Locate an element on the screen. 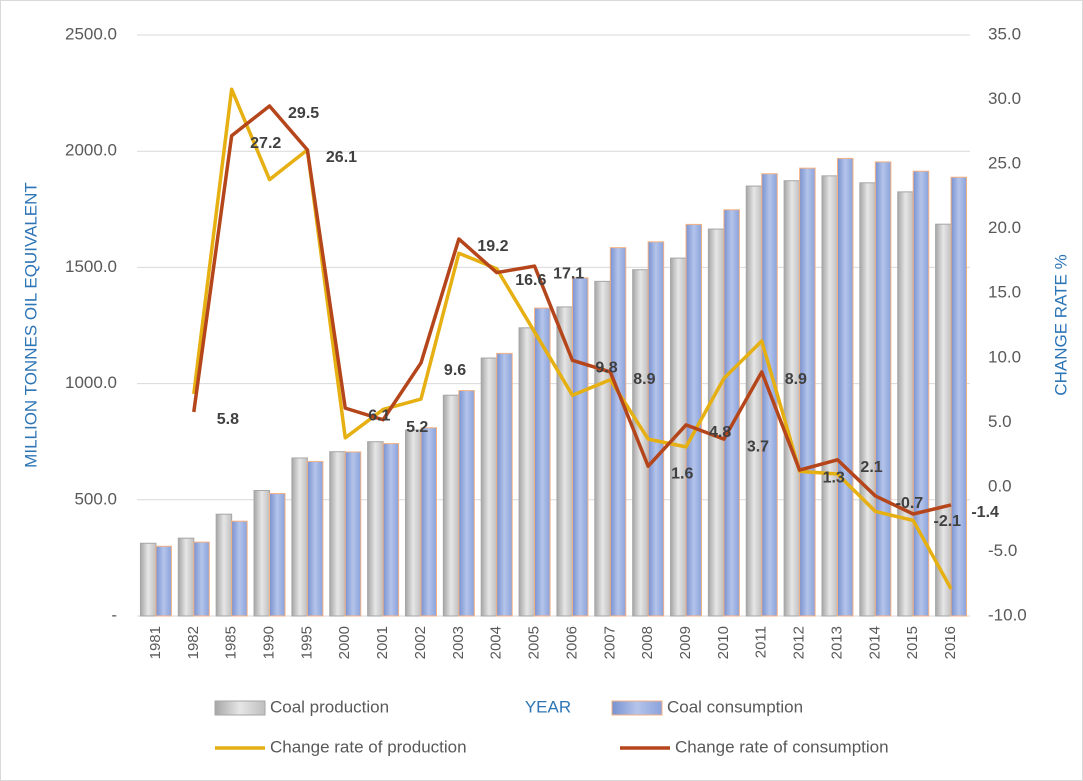  data-label: 29.5 is located at coordinates (303, 113).